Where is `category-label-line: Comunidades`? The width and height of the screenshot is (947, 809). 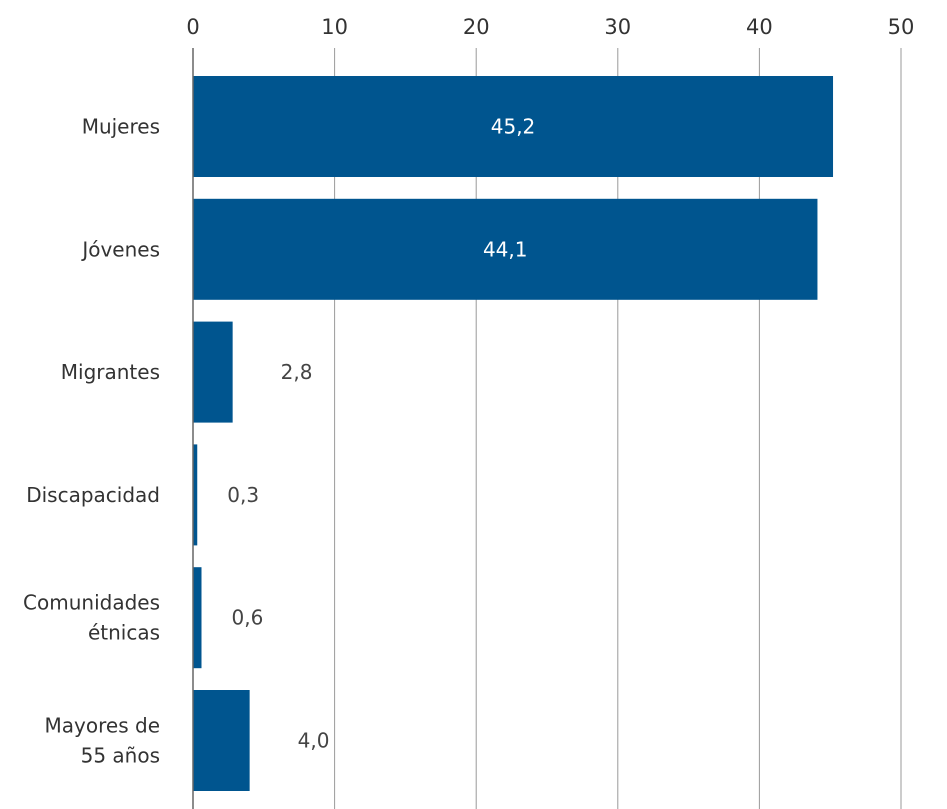
category-label-line: Comunidades is located at coordinates (91, 603).